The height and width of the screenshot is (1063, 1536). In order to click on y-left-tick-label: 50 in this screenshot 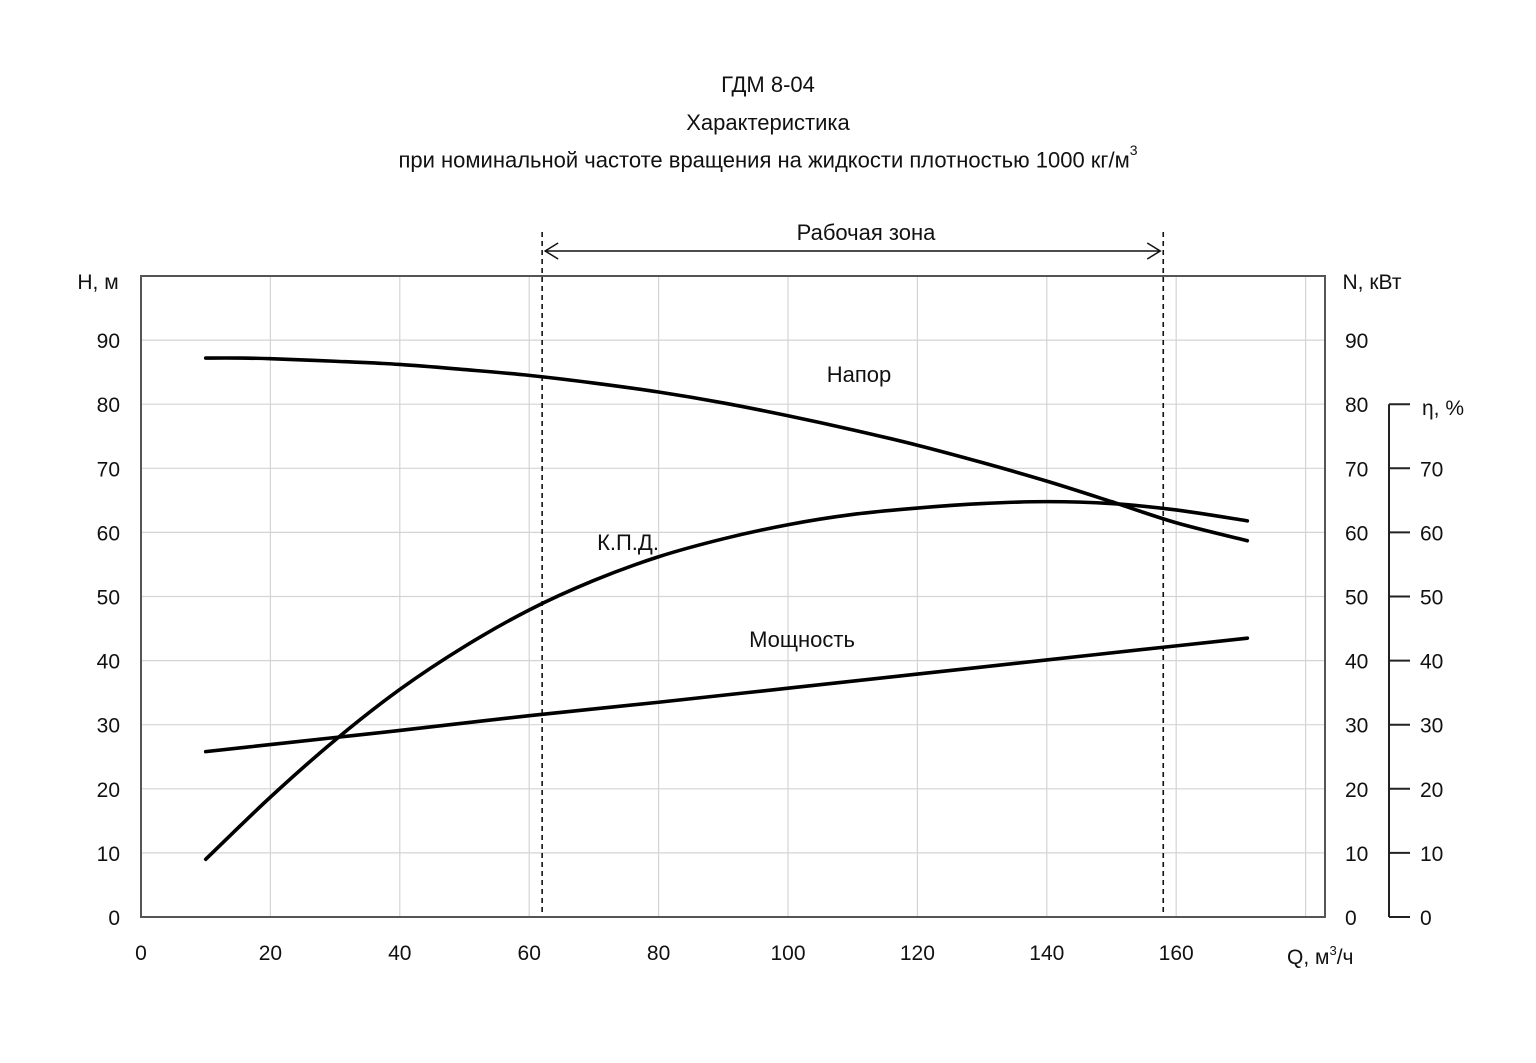, I will do `click(108, 598)`.